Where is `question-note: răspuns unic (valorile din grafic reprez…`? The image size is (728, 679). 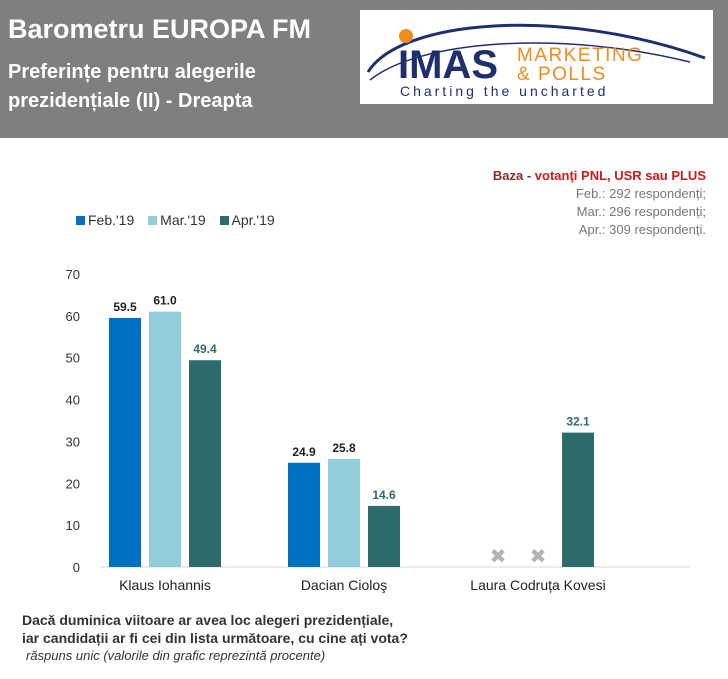
question-note: răspuns unic (valorile din grafic reprez… is located at coordinates (176, 655).